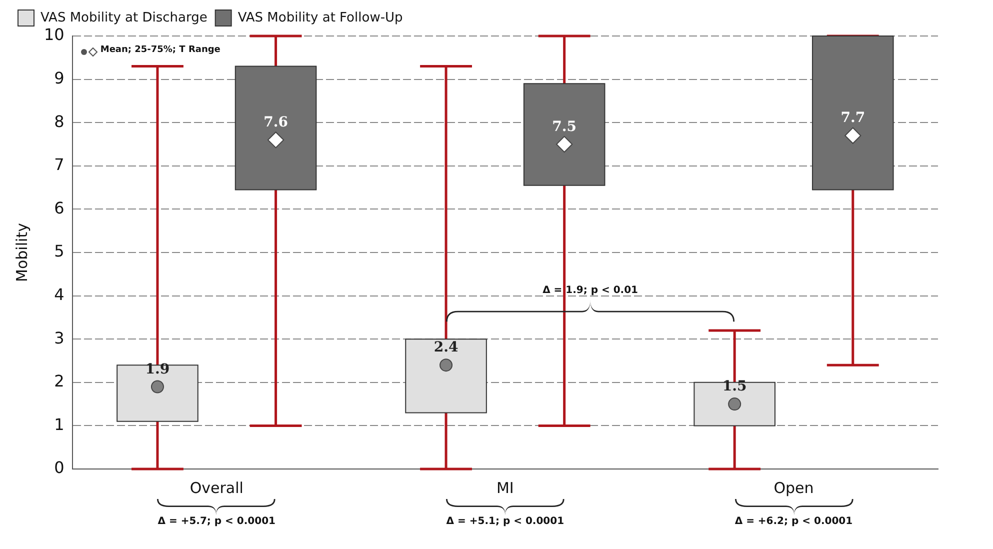 This screenshot has height=549, width=993. Describe the element at coordinates (505, 487) in the screenshot. I see `x-tick-label: MI` at that location.